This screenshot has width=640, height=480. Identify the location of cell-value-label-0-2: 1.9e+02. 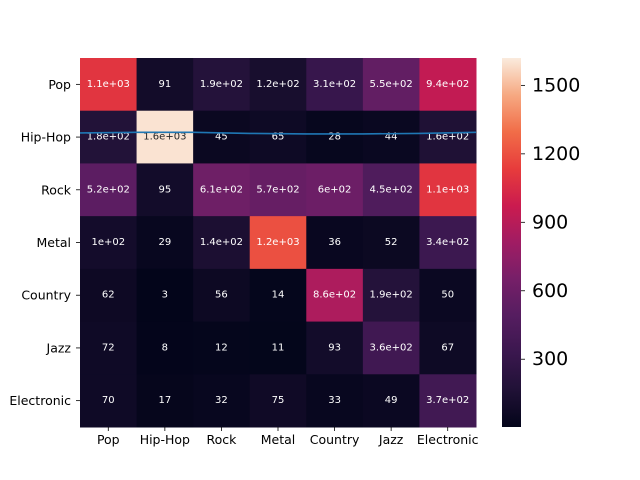
(221, 84).